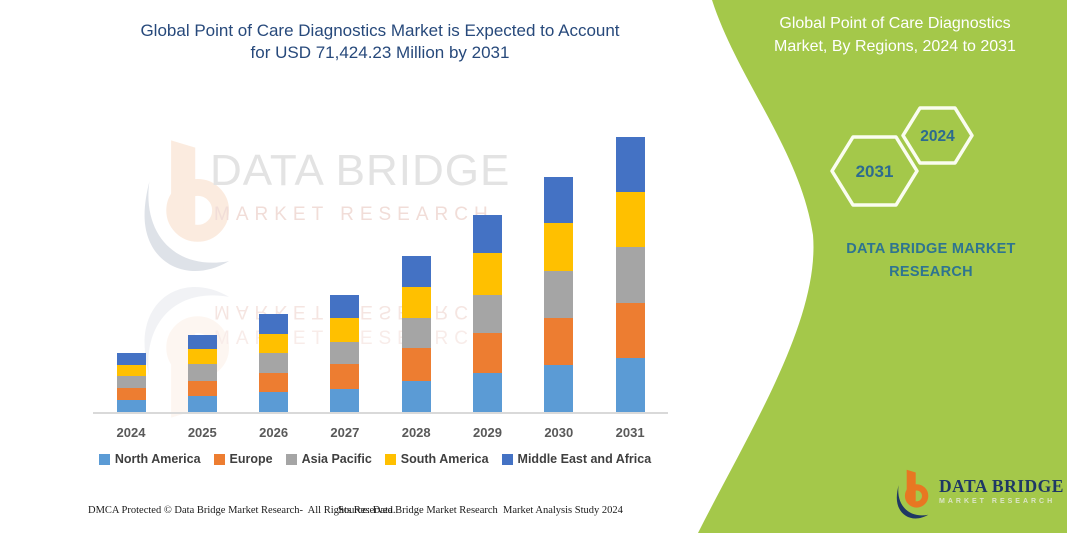  Describe the element at coordinates (416, 432) in the screenshot. I see `x-axis-label-2028: 2028` at that location.